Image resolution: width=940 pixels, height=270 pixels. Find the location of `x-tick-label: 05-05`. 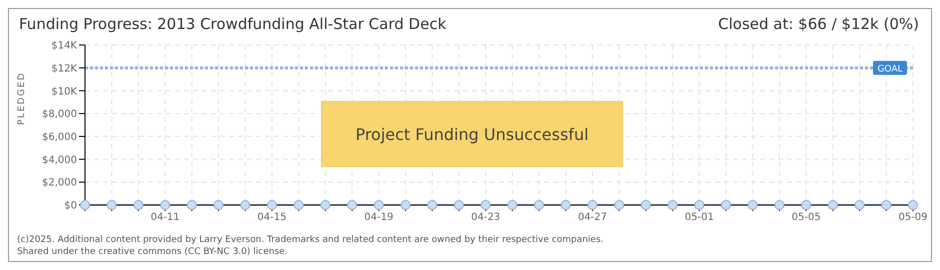

x-tick-label: 05-05 is located at coordinates (806, 218).